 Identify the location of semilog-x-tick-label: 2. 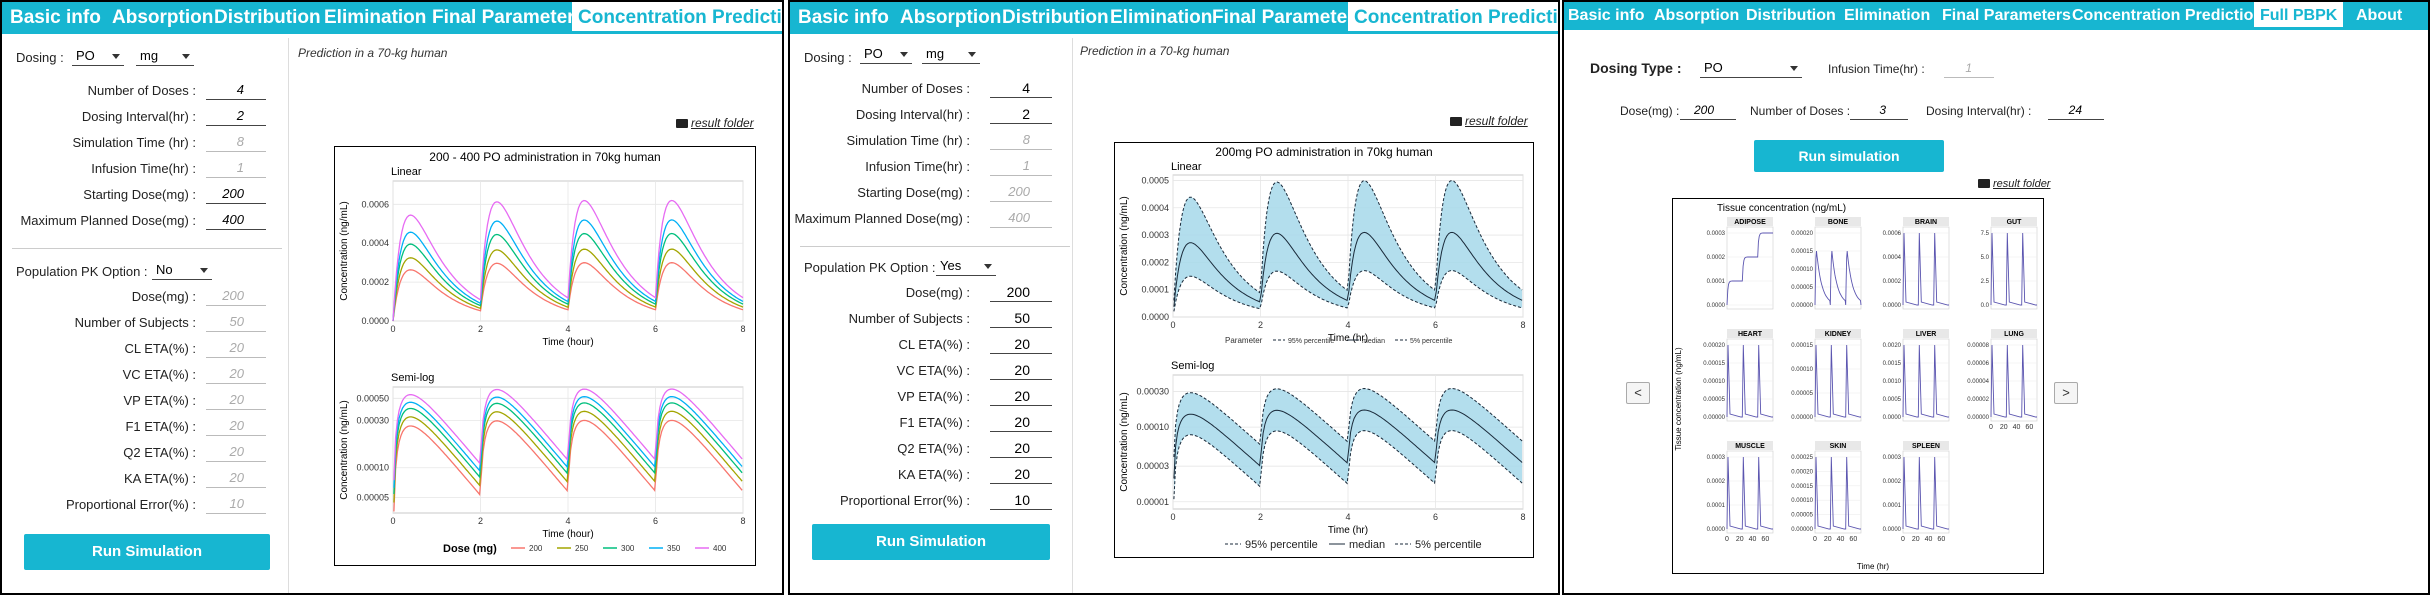
(1260, 517).